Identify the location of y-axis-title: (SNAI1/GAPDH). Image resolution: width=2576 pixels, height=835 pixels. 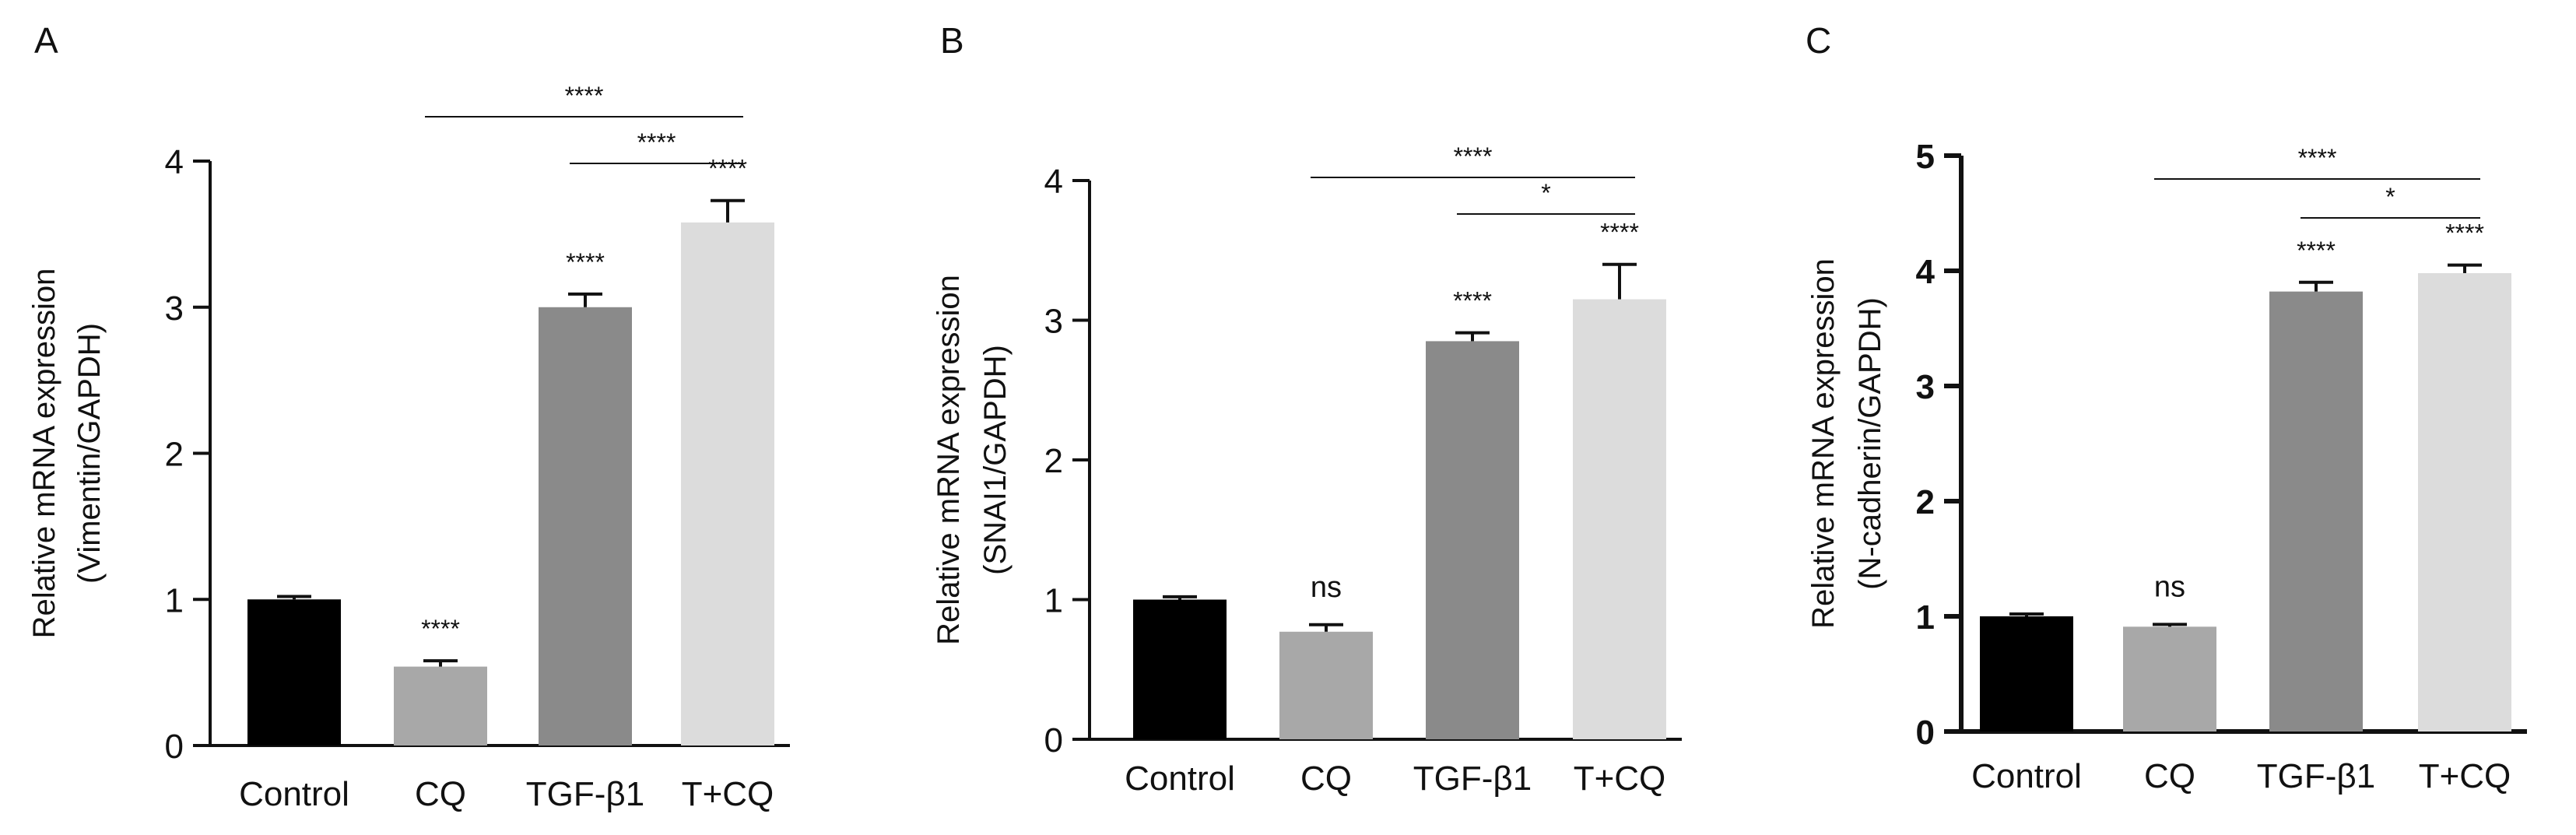
(996, 460).